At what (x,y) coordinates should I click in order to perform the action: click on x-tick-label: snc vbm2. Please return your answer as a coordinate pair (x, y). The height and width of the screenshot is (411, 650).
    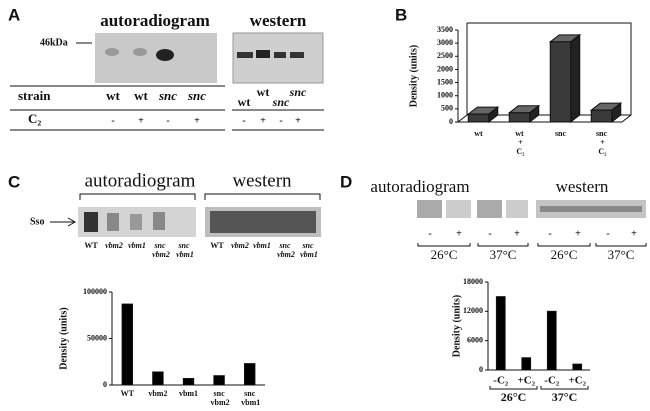
    Looking at the image, I should click on (219, 398).